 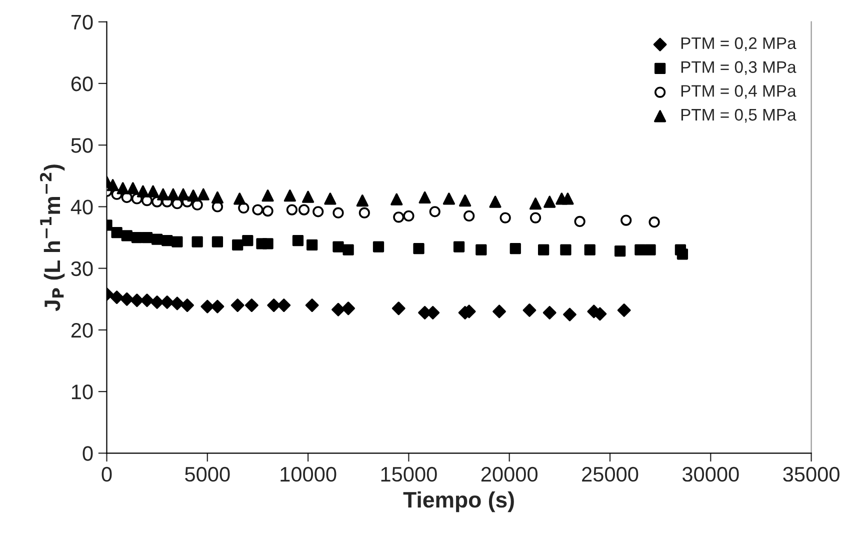 What do you see at coordinates (82, 392) in the screenshot?
I see `y-tick-label: 10` at bounding box center [82, 392].